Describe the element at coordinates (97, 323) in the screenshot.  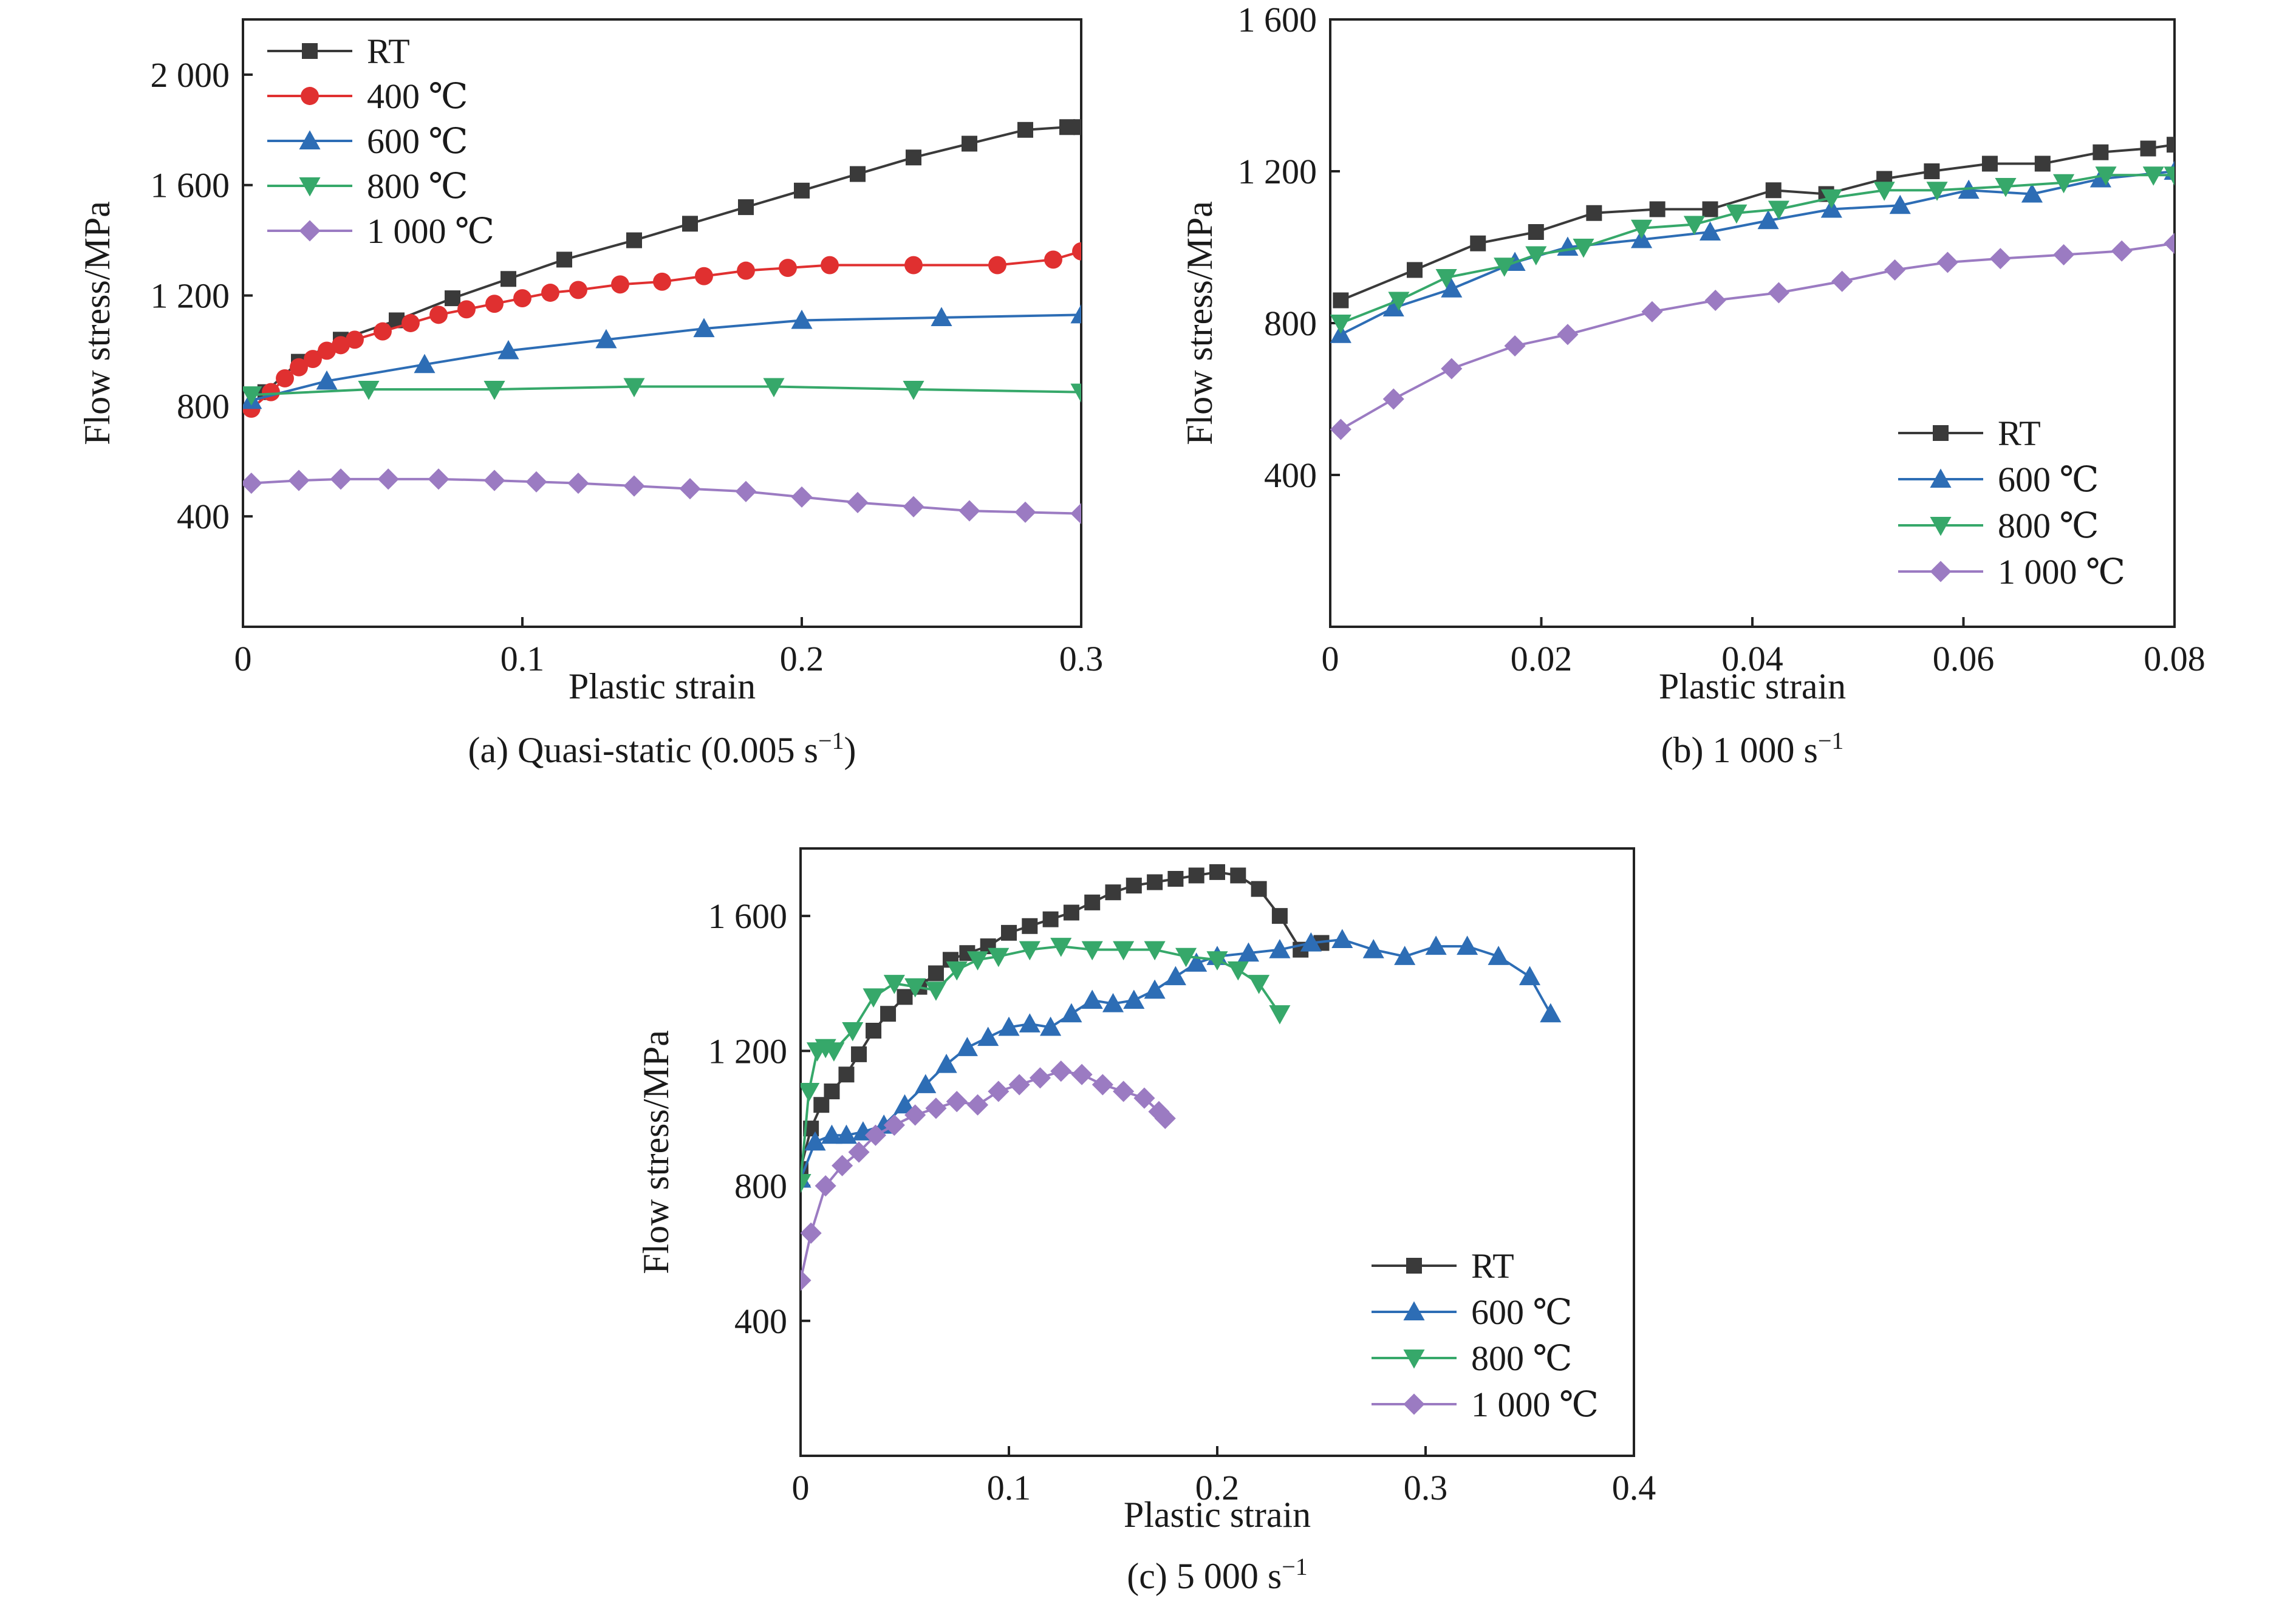
I see `y-axis-label: Flow stress/MPa` at that location.